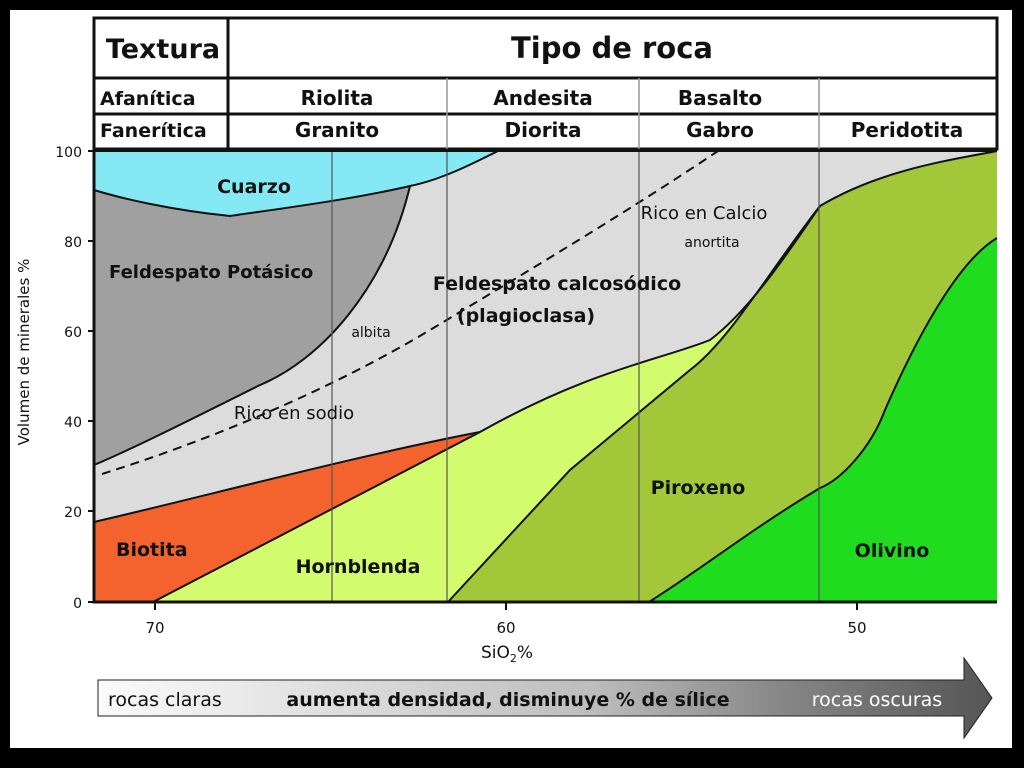 Image resolution: width=1024 pixels, height=768 pixels. Describe the element at coordinates (711, 243) in the screenshot. I see `label-anortita: anortita` at that location.